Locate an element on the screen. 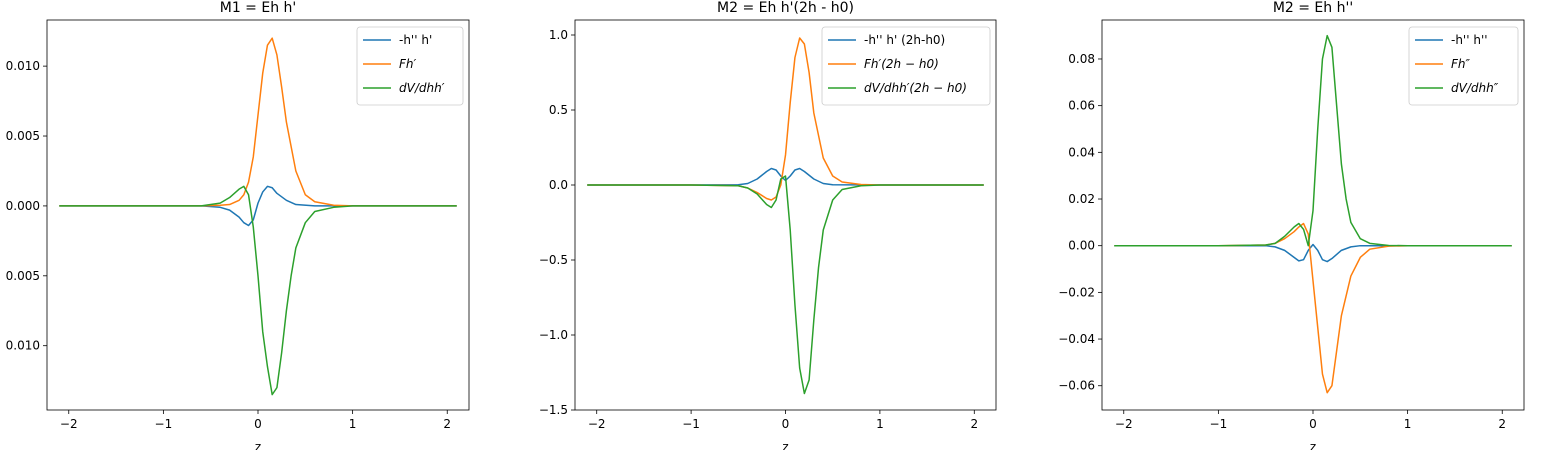 The height and width of the screenshot is (450, 1550). y-tick-label: −0.02 is located at coordinates (1076, 292).